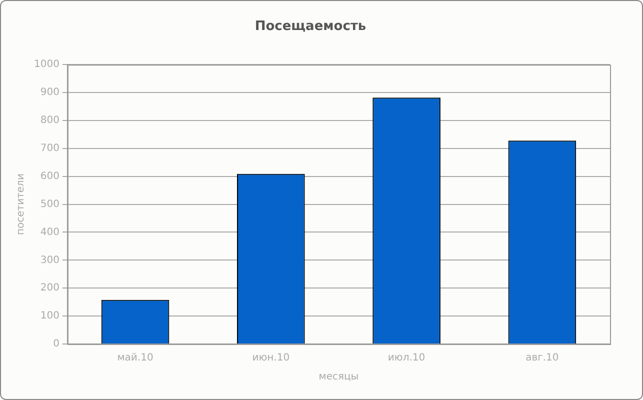 The width and height of the screenshot is (643, 400). What do you see at coordinates (50, 148) in the screenshot?
I see `y-tick-label: 700` at bounding box center [50, 148].